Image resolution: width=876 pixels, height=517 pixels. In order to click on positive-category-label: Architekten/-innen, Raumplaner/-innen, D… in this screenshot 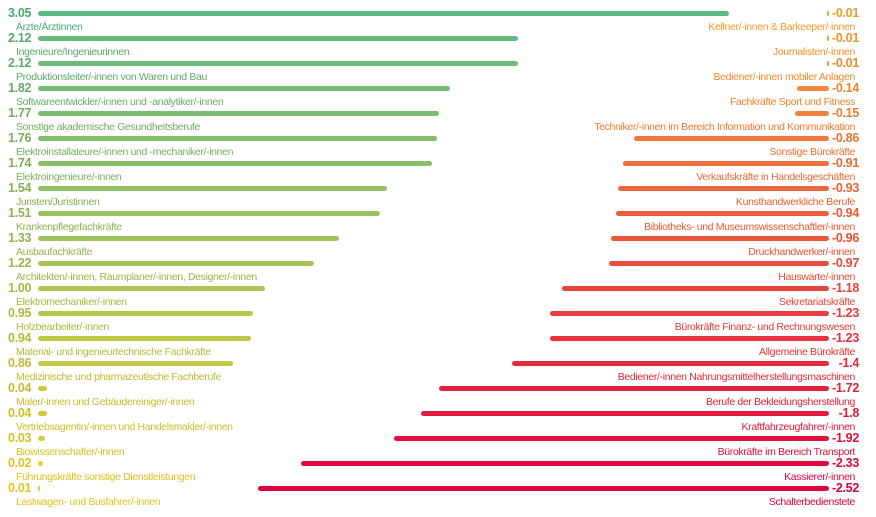, I will do `click(136, 277)`.